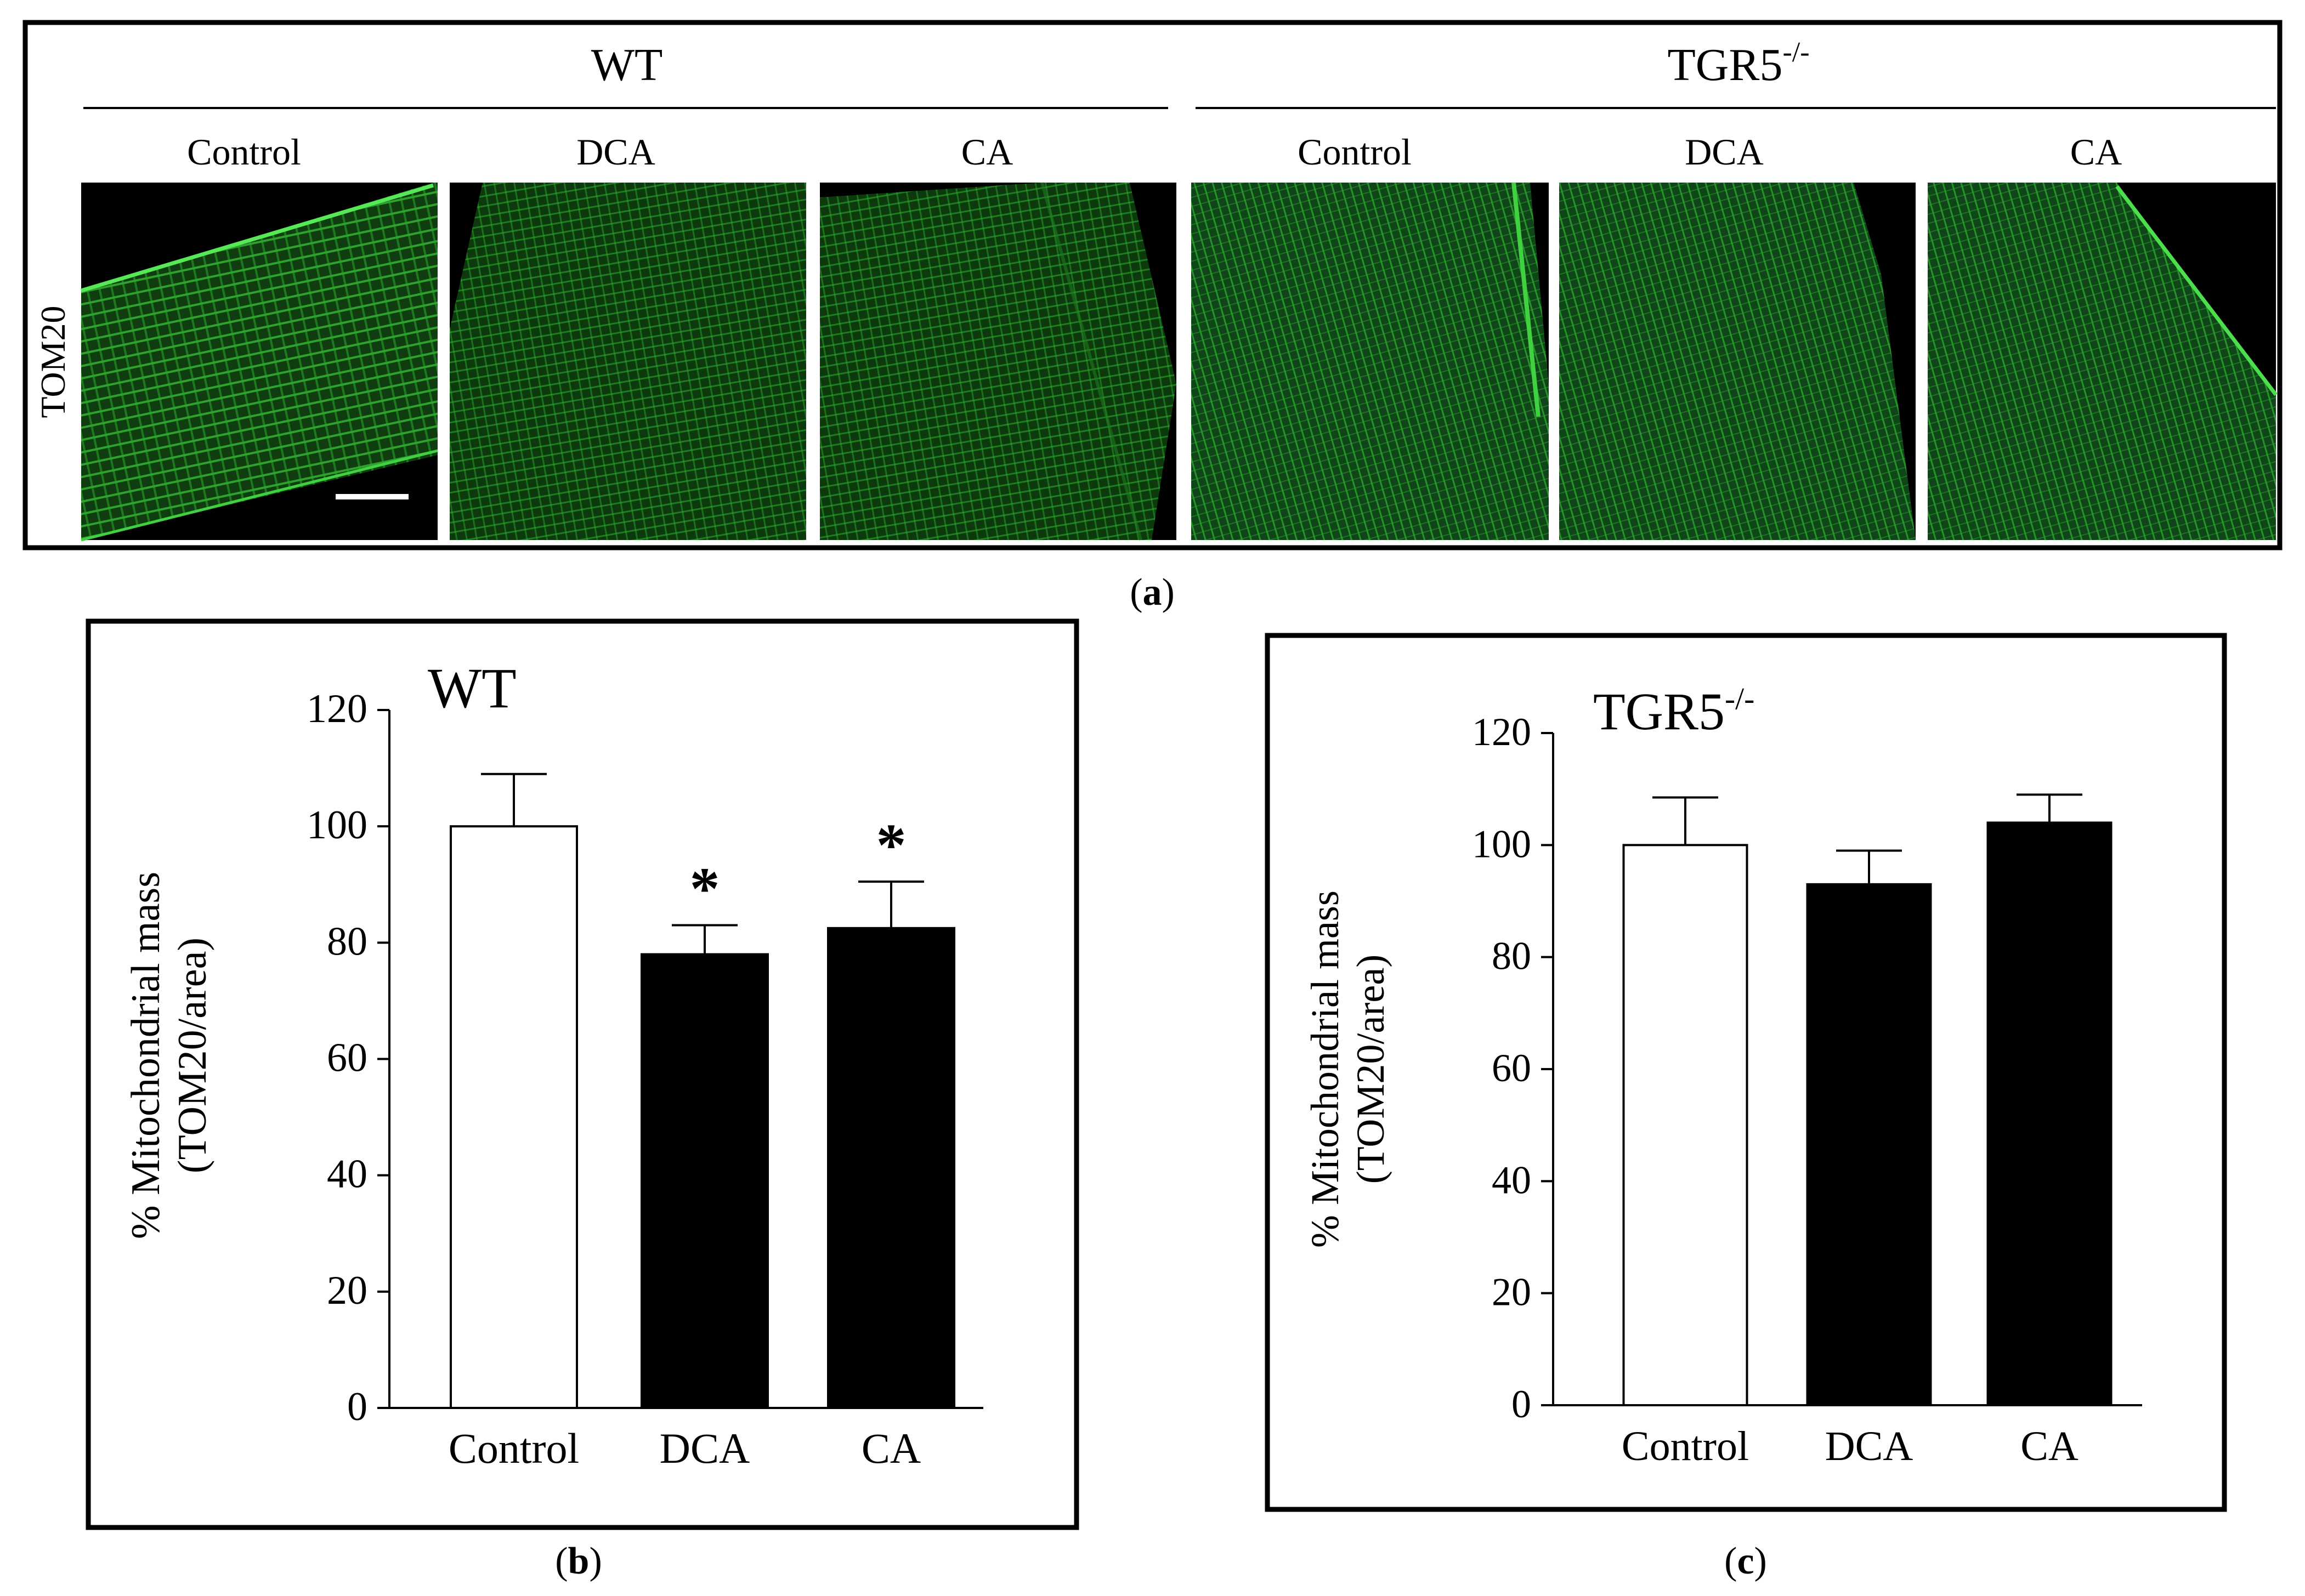  What do you see at coordinates (52, 361) in the screenshot?
I see `row-label-tom20: TOM20` at bounding box center [52, 361].